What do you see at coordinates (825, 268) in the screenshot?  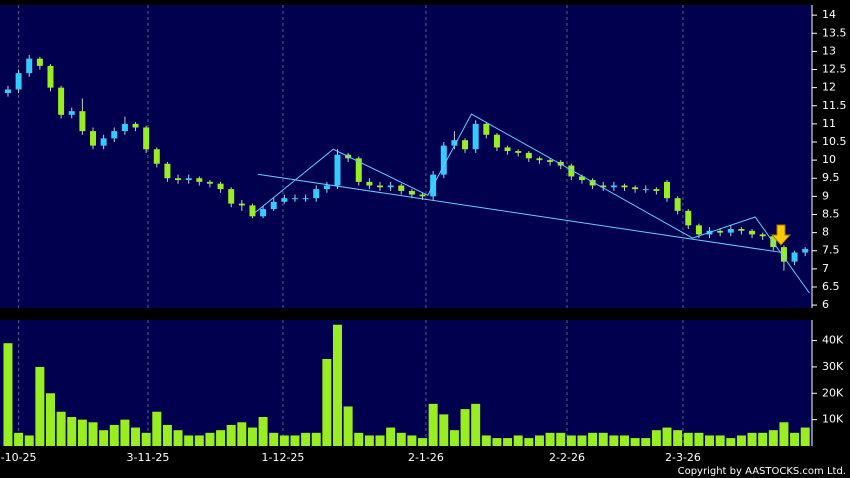 I see `y-tick-label: 7` at bounding box center [825, 268].